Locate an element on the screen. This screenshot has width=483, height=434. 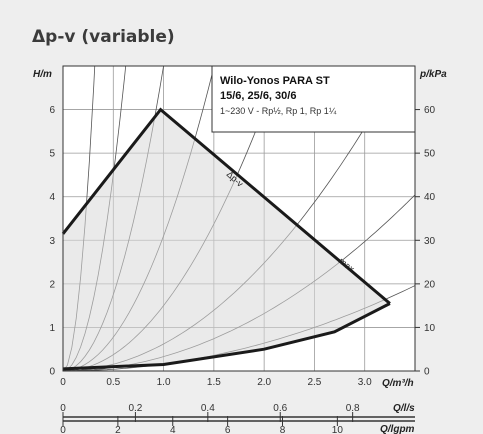
x-tick-label: 2.5 is located at coordinates (314, 382).